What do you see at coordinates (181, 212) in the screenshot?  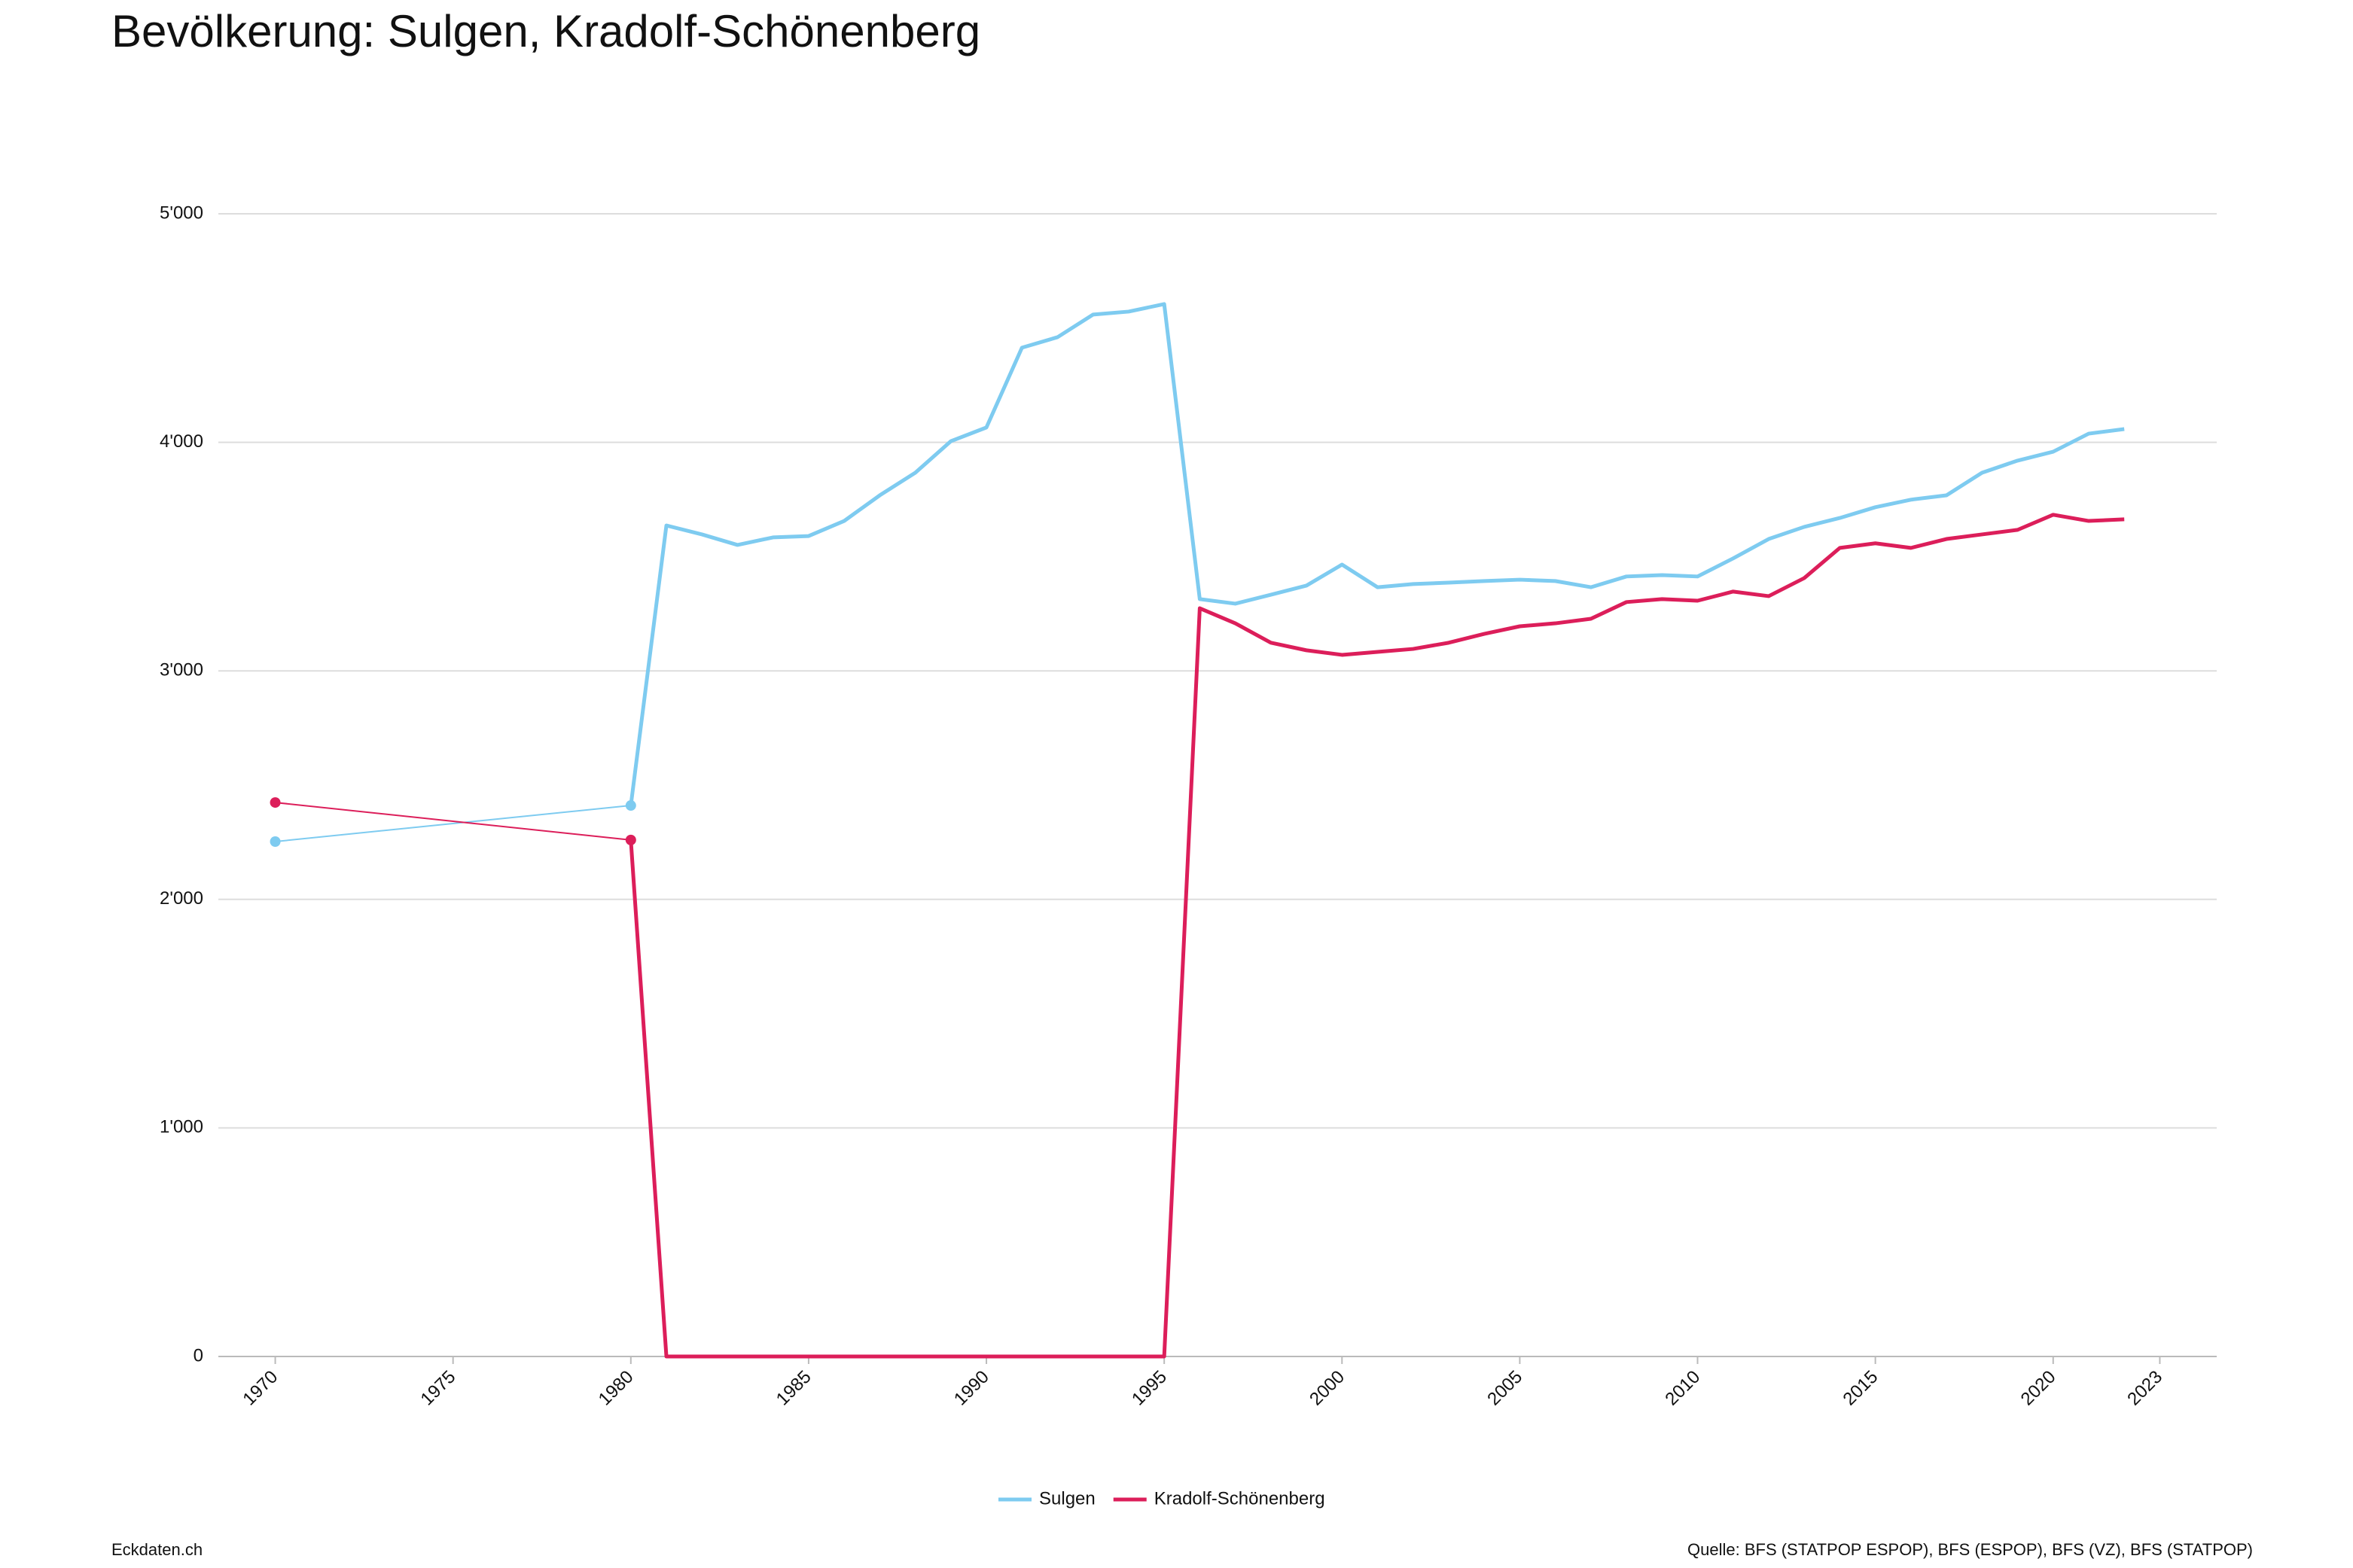 I see `y-tick-label: 5'000` at bounding box center [181, 212].